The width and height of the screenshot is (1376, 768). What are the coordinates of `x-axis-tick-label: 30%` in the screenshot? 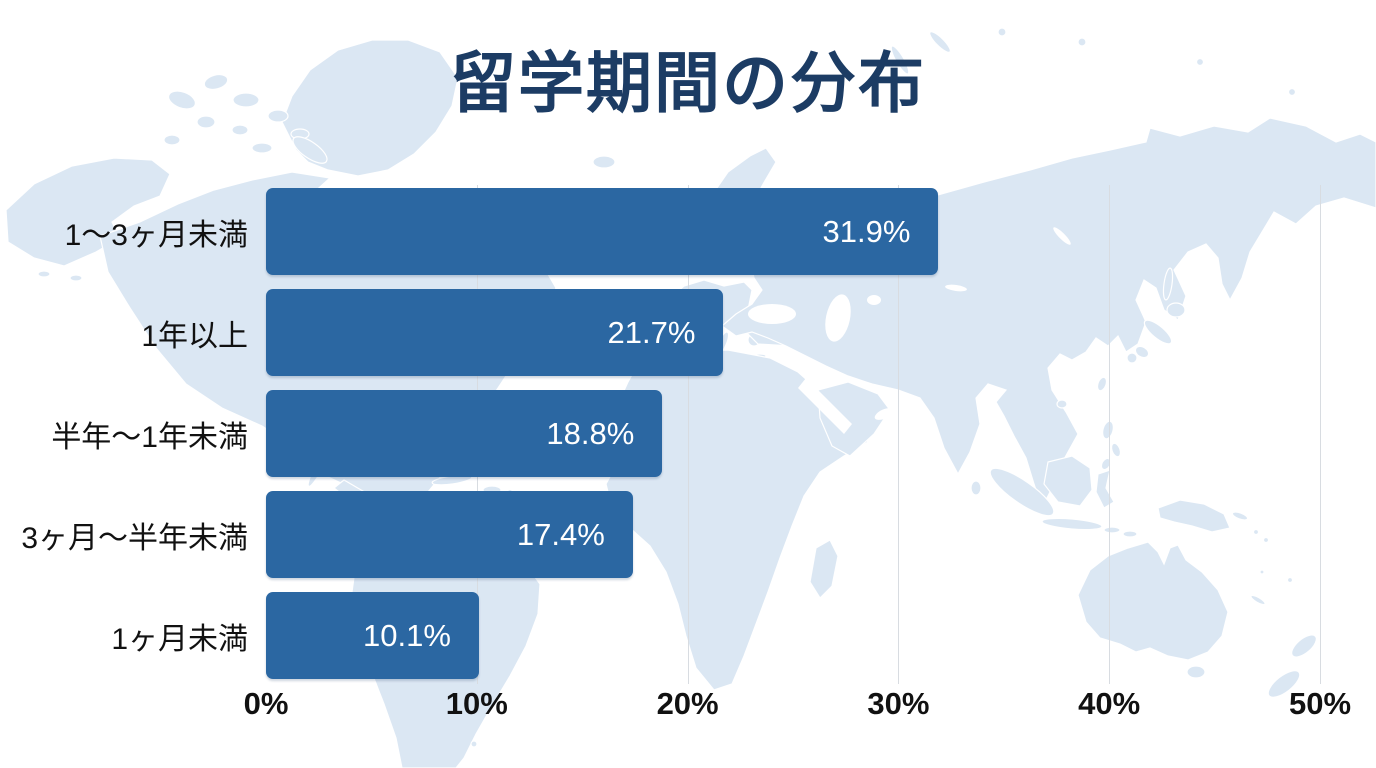 It's located at (898, 703).